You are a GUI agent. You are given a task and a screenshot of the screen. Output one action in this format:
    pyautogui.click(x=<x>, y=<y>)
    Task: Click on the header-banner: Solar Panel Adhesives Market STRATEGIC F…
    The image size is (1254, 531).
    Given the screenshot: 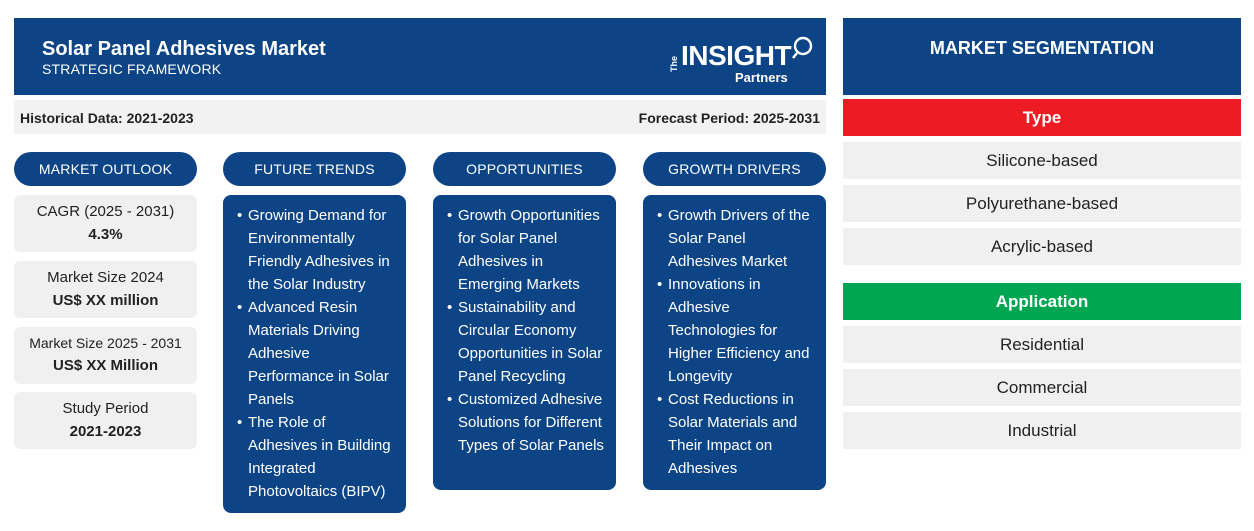 What is the action you would take?
    pyautogui.click(x=420, y=56)
    